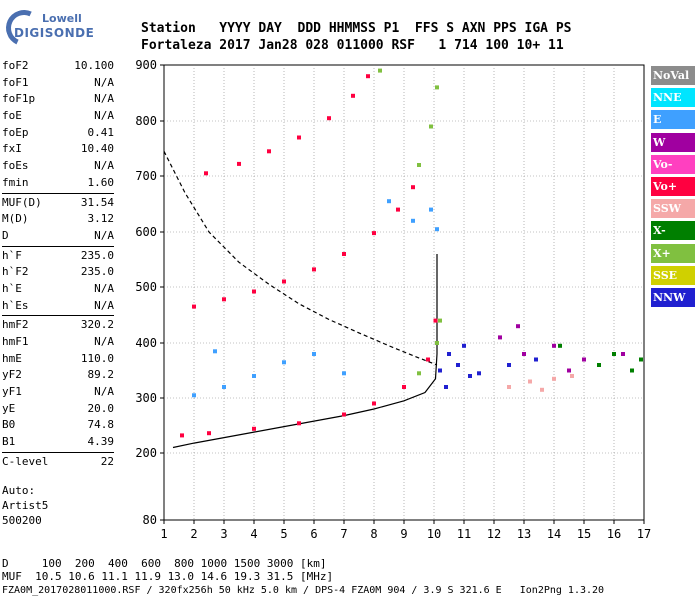 The height and width of the screenshot is (600, 700). Describe the element at coordinates (58, 425) in the screenshot. I see `param-row: B0 74.8` at that location.